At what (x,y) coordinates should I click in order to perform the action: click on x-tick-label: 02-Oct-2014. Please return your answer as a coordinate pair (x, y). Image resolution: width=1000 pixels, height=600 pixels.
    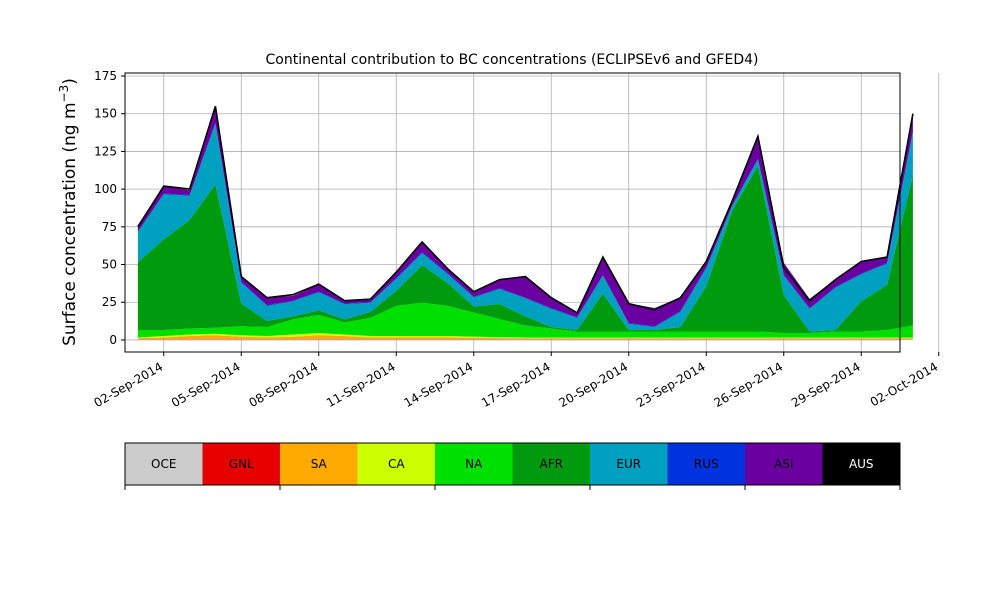
    Looking at the image, I should click on (904, 384).